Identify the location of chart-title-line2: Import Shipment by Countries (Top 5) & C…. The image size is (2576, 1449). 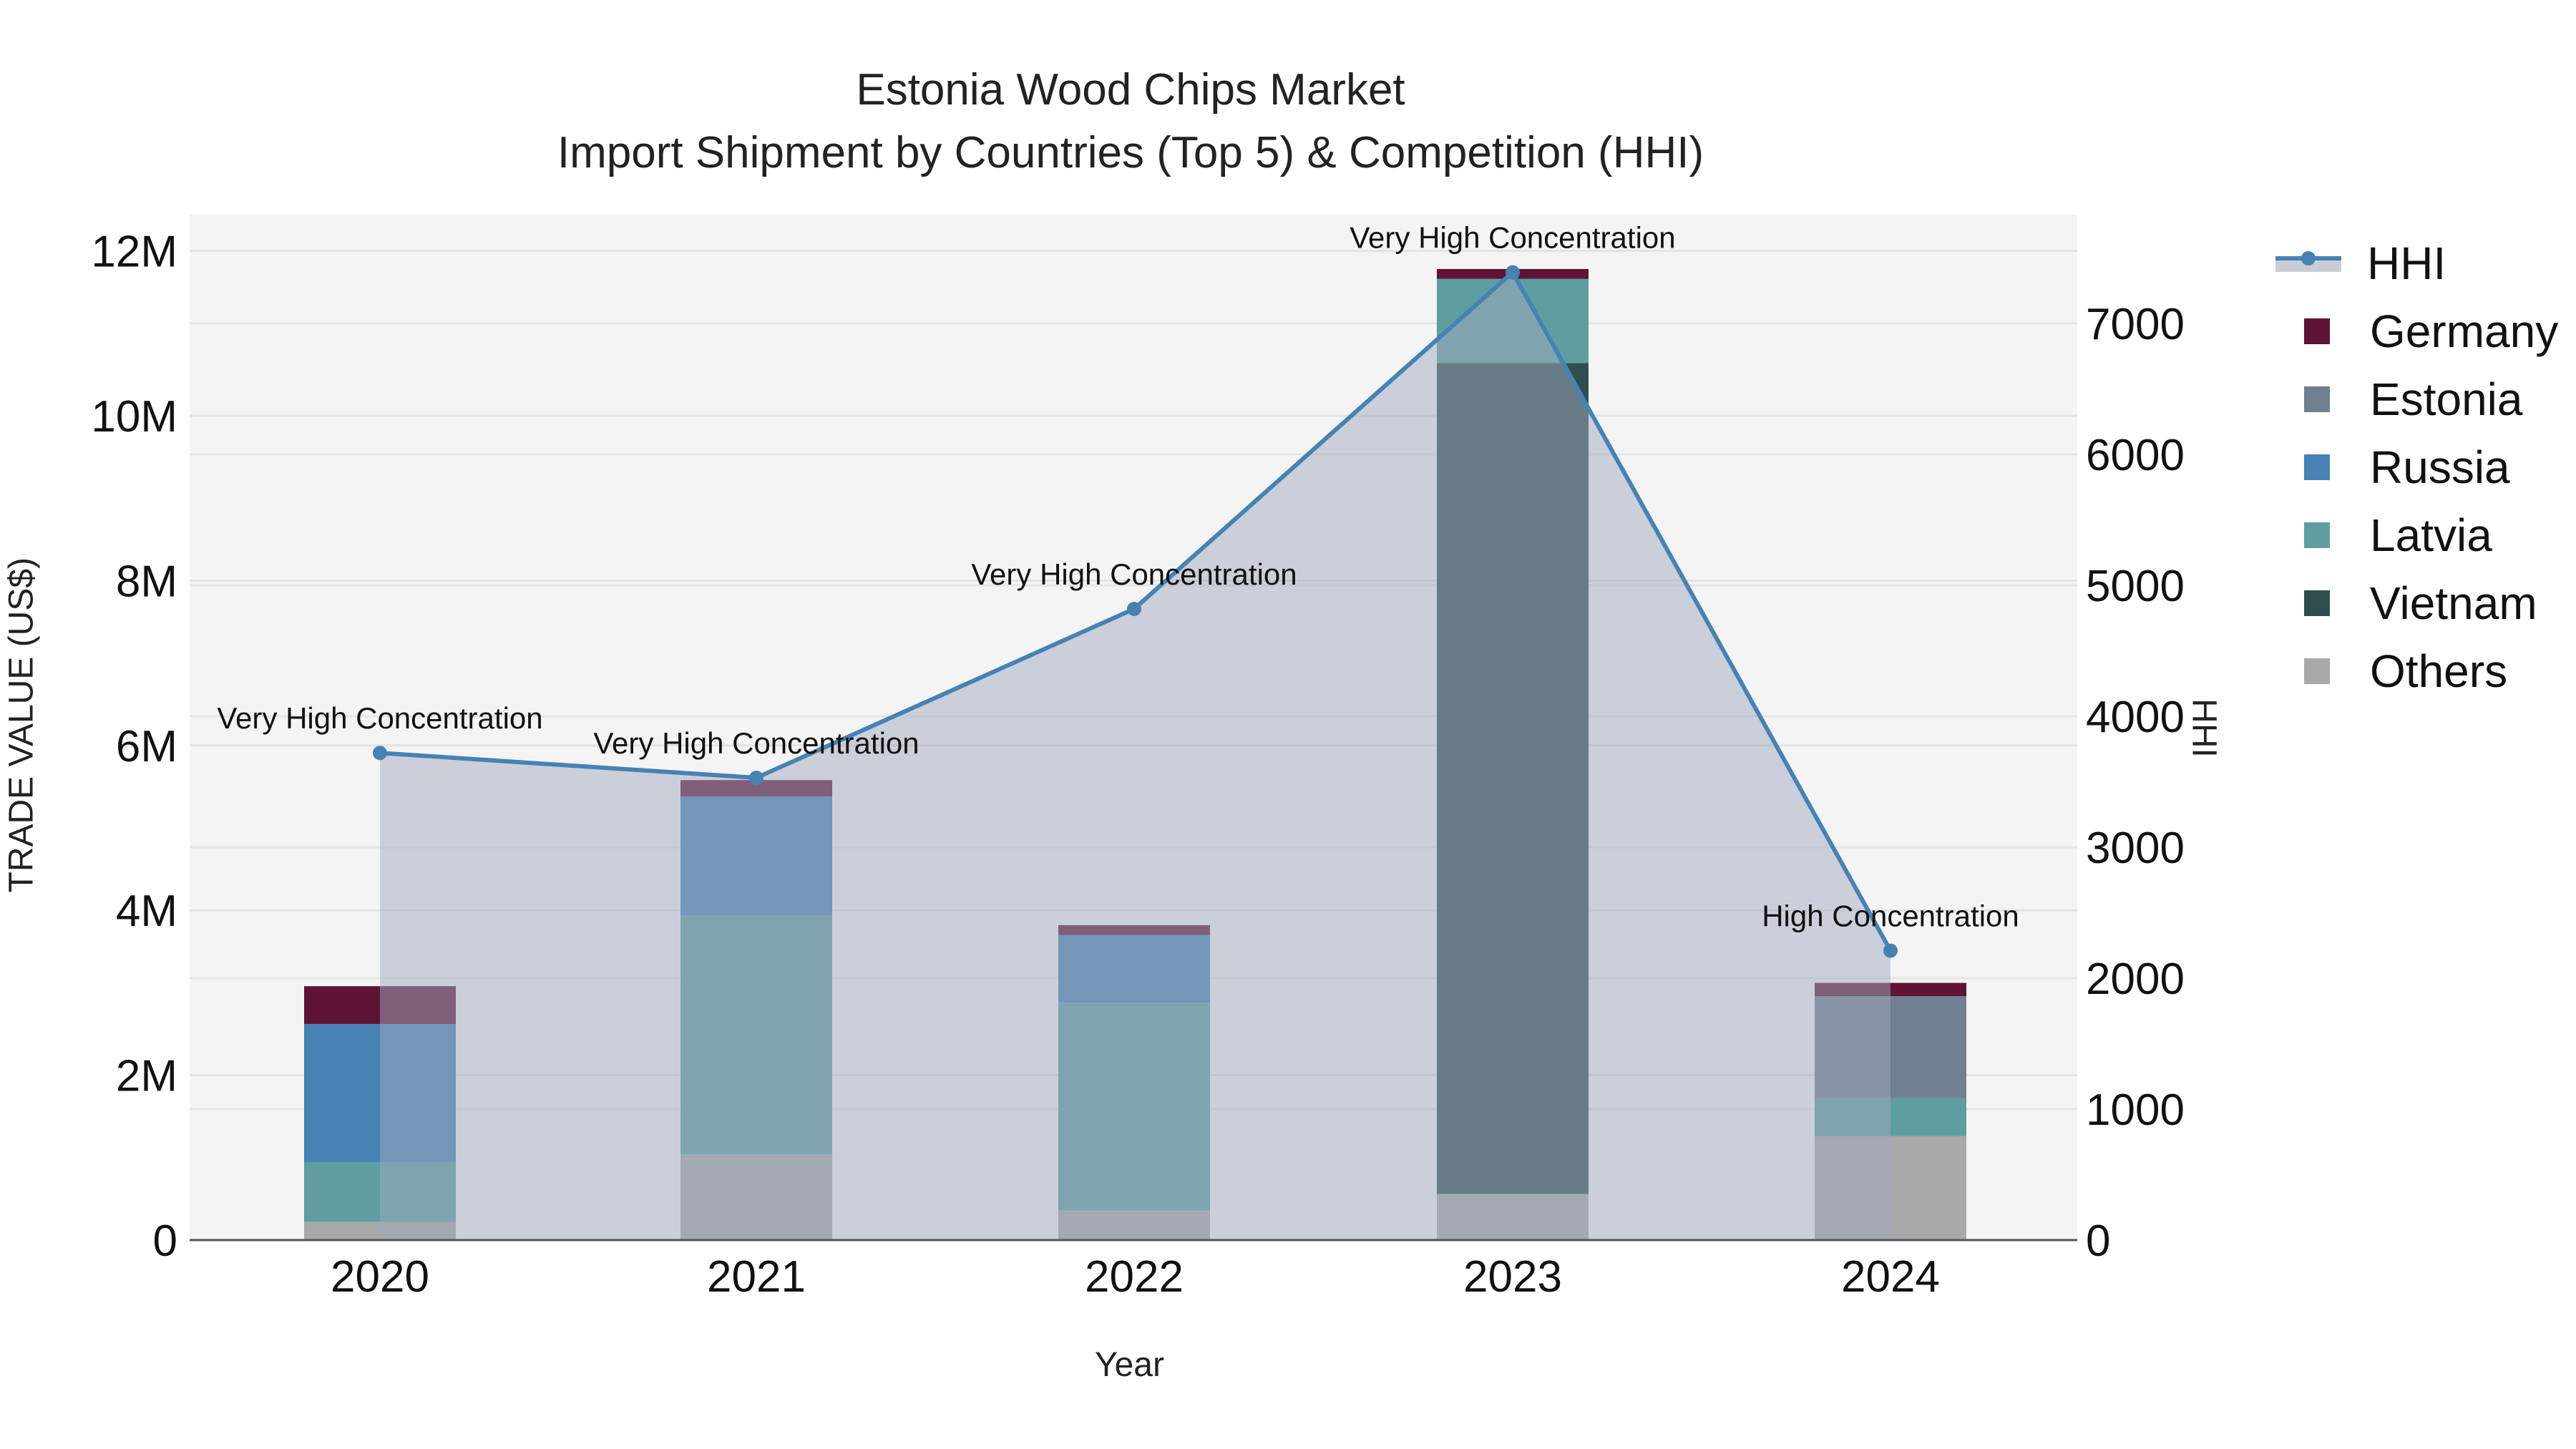
(1130, 152).